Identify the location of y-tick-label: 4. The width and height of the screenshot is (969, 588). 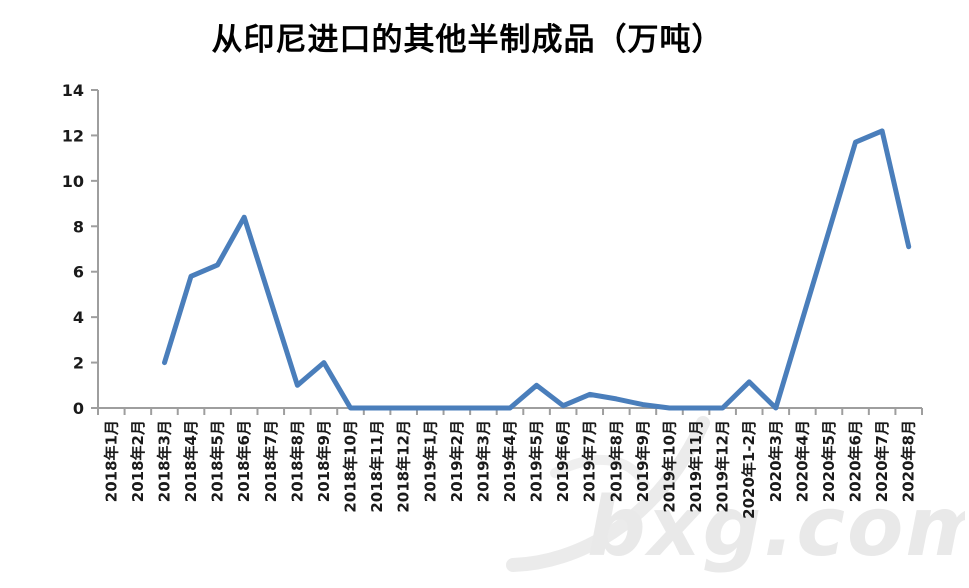
(78, 317).